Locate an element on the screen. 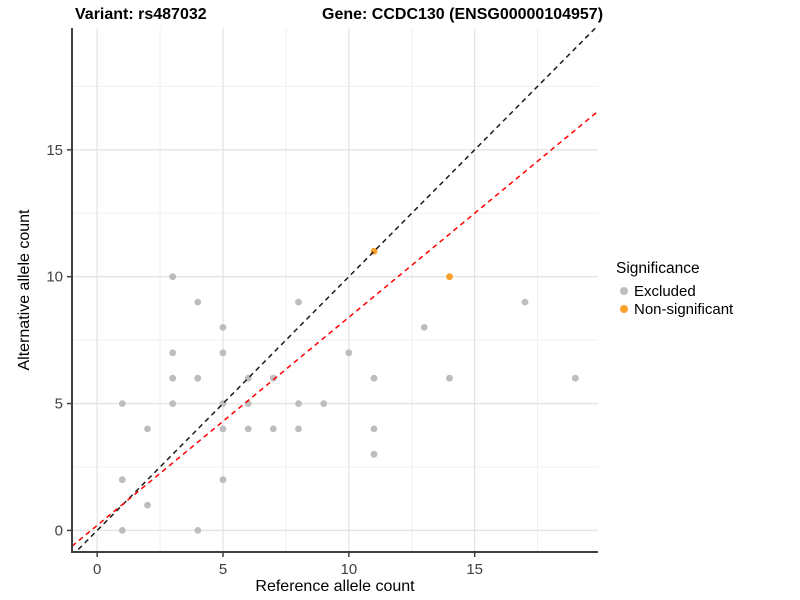  non-significant-point-icon is located at coordinates (624, 309).